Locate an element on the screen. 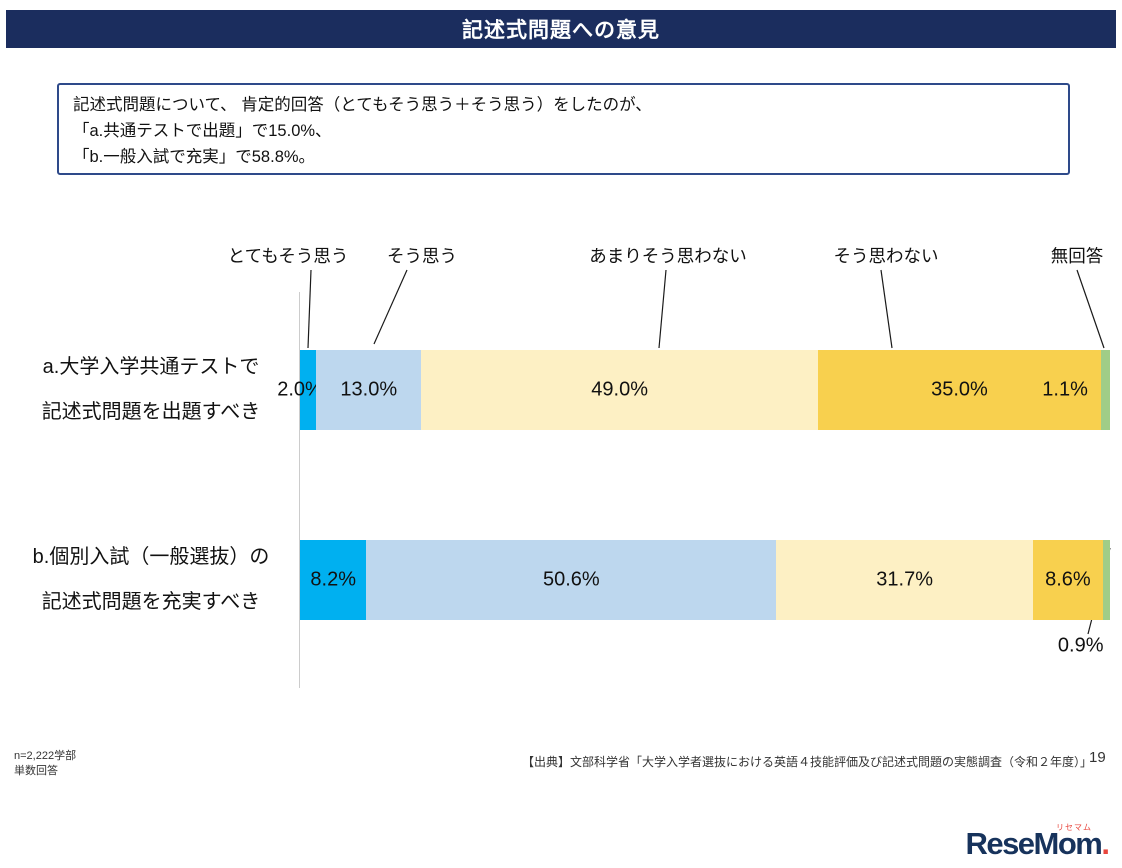 The width and height of the screenshot is (1122, 868). bar-a-segment-agree is located at coordinates (369, 390).